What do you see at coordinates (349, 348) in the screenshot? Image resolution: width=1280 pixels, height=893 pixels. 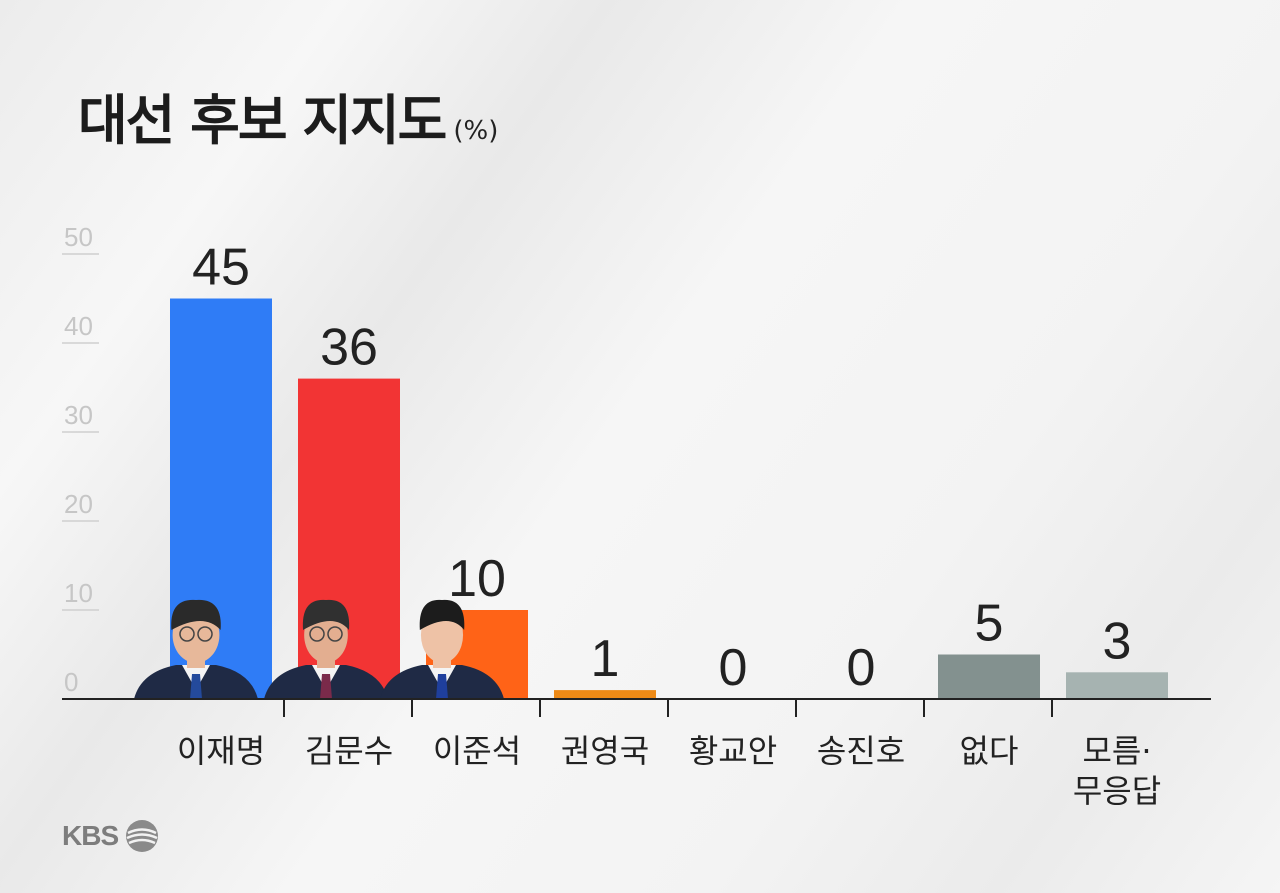 I see `value-label: 36` at bounding box center [349, 348].